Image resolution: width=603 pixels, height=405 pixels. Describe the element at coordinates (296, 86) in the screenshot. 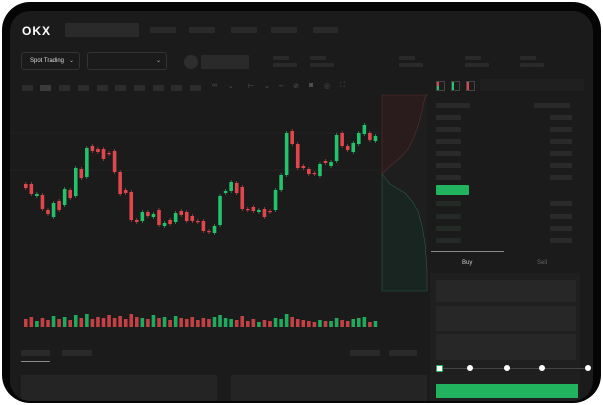

I see `ruler-icon: ⊘` at that location.